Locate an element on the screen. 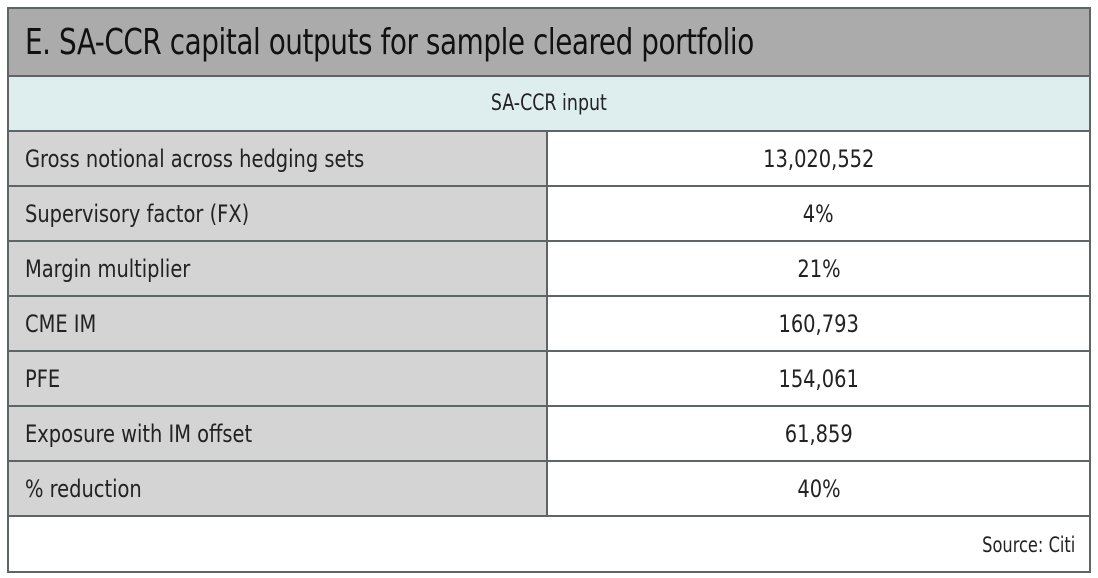 The width and height of the screenshot is (1098, 578). table-row: Exposure with IM offset 61,859 is located at coordinates (549, 434).